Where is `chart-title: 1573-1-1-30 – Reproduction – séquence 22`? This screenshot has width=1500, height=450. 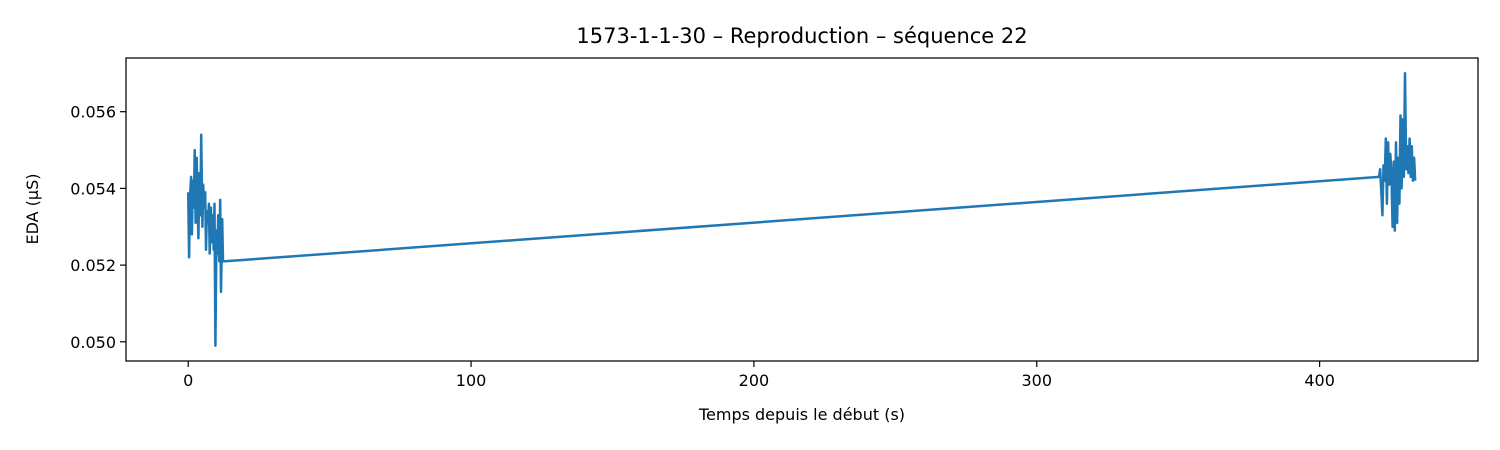
chart-title: 1573-1-1-30 – Reproduction – séquence 22 is located at coordinates (801, 36).